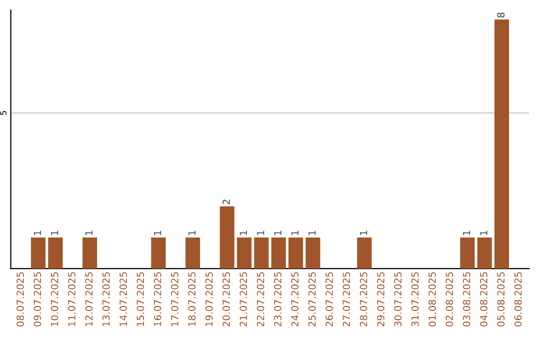 The height and width of the screenshot is (340, 540). I want to click on x-tick-label: 29.07.2025, so click(380, 299).